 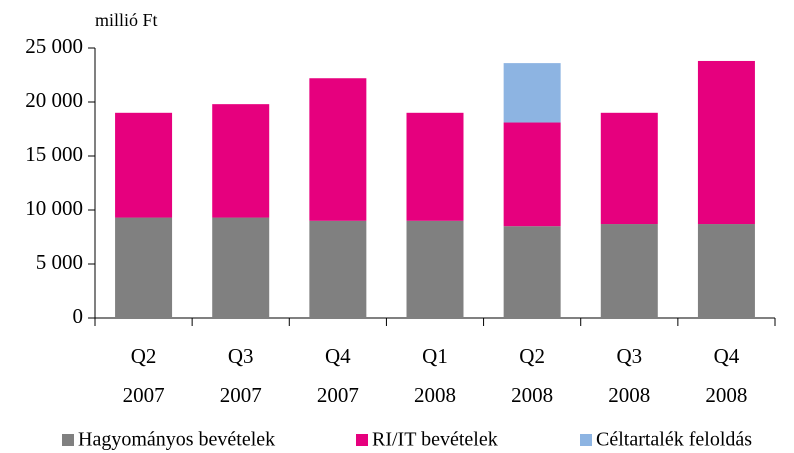 What do you see at coordinates (78, 316) in the screenshot?
I see `y-tick-label: 0` at bounding box center [78, 316].